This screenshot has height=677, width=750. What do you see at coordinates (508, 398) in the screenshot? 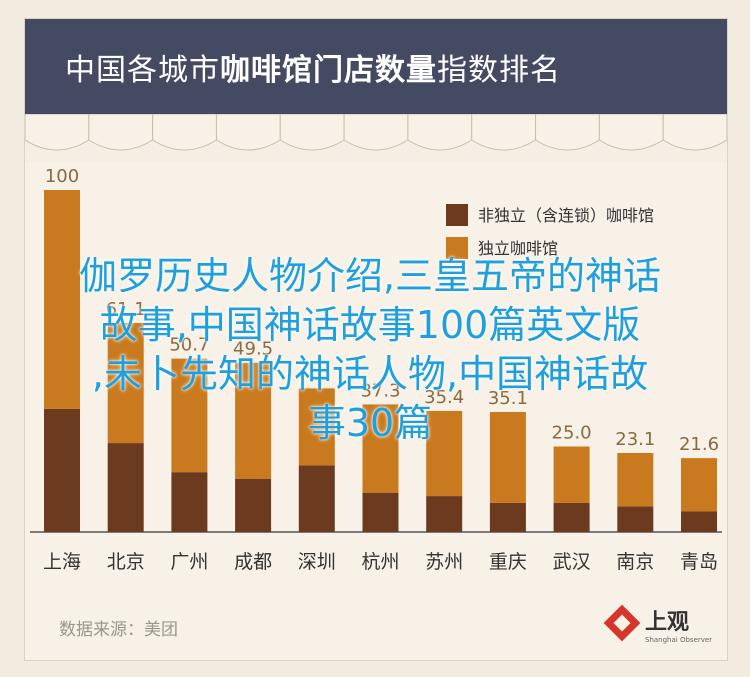
I see `bar-total-label: 35.1` at bounding box center [508, 398].